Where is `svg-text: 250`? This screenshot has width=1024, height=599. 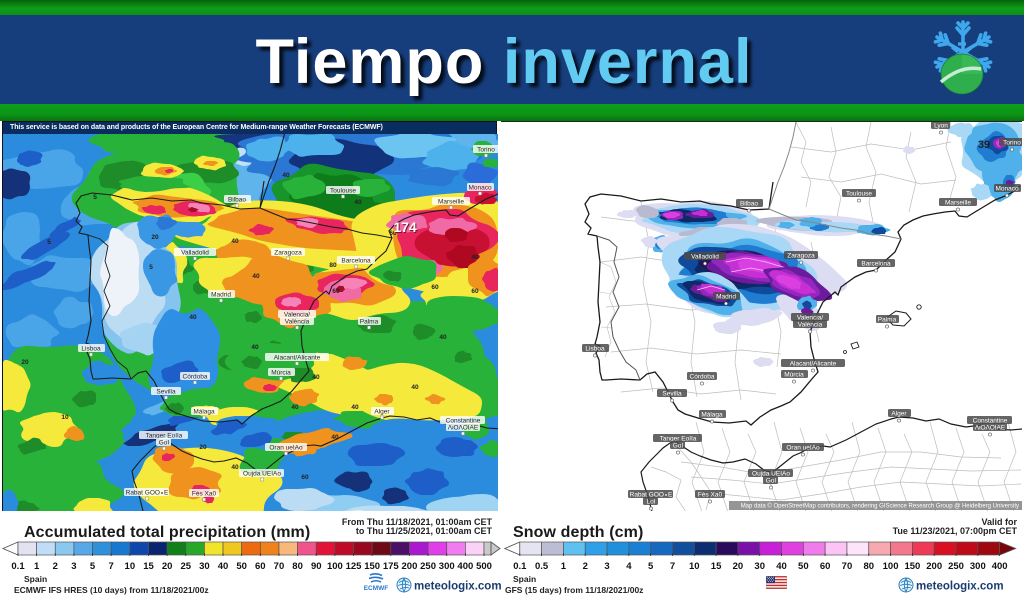 svg-text: 250 is located at coordinates (428, 566).